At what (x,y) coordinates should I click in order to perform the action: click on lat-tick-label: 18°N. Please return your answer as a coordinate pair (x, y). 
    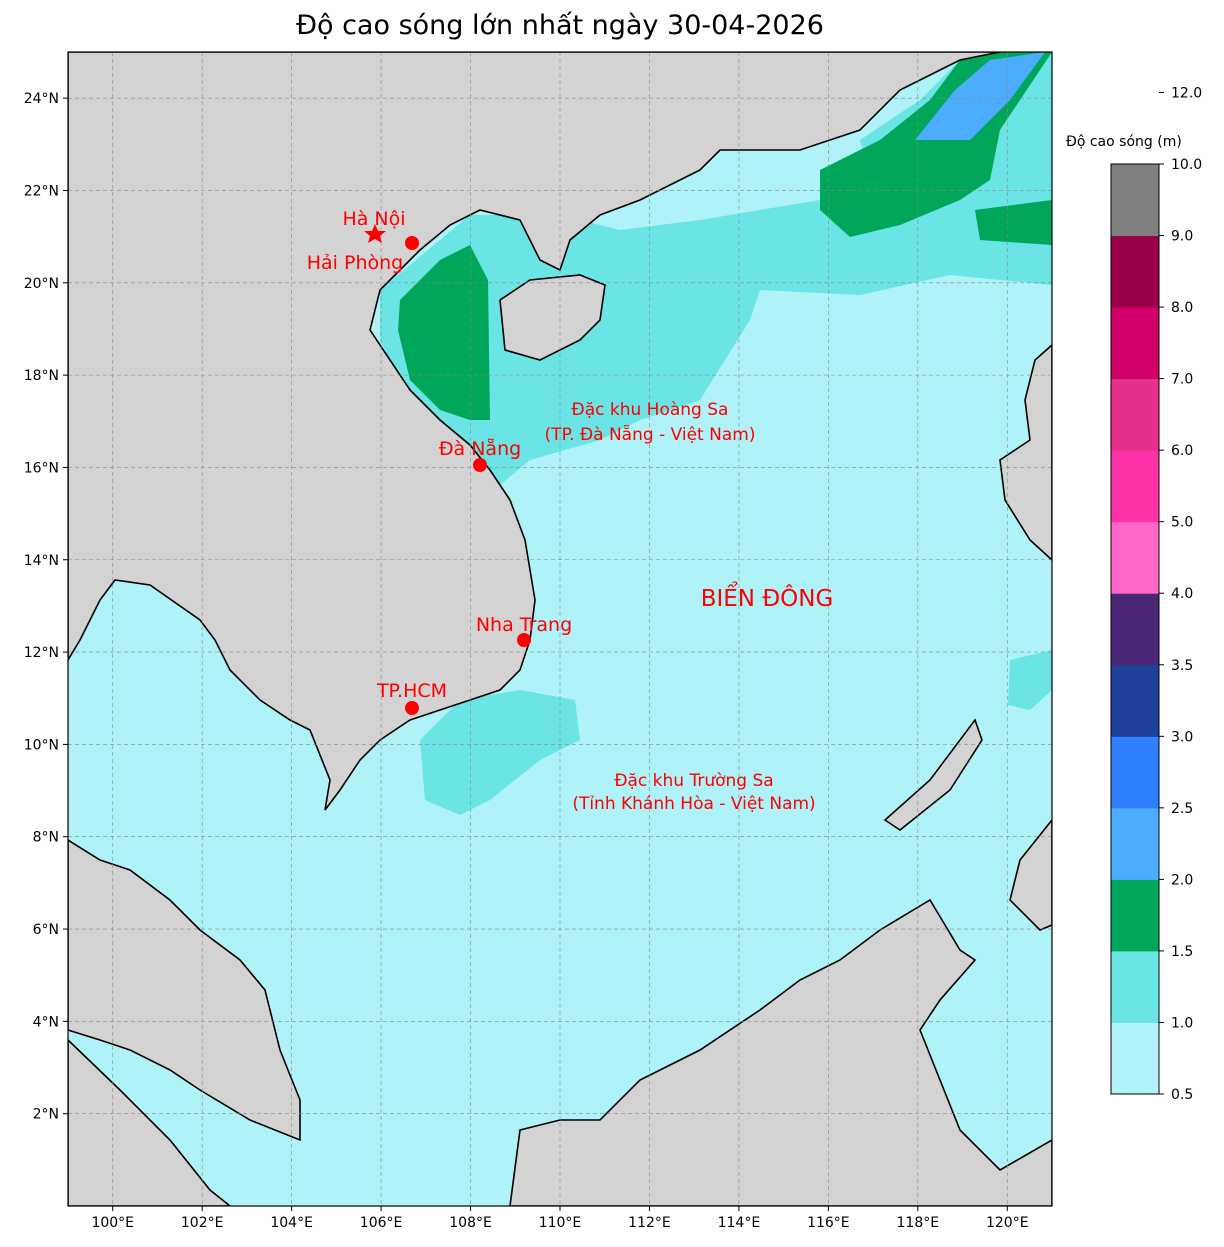
    Looking at the image, I should click on (41, 376).